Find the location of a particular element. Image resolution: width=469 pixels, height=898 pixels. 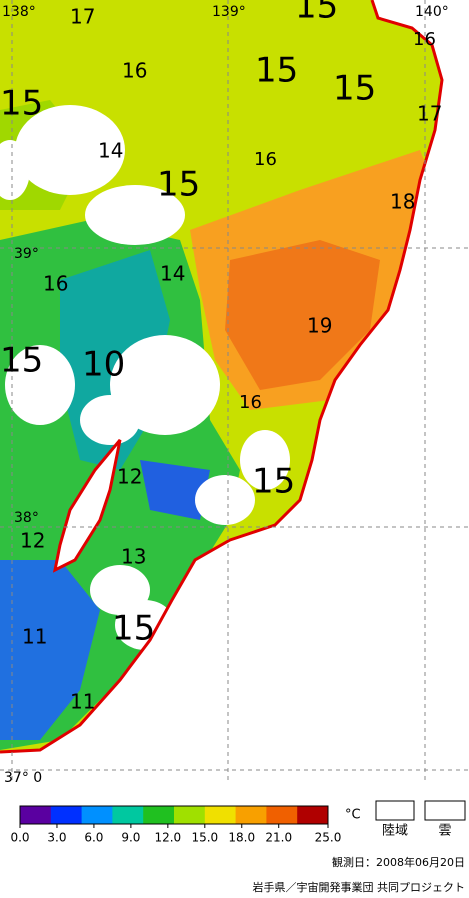

colorbar-tick-label: 12.0 is located at coordinates (167, 838).